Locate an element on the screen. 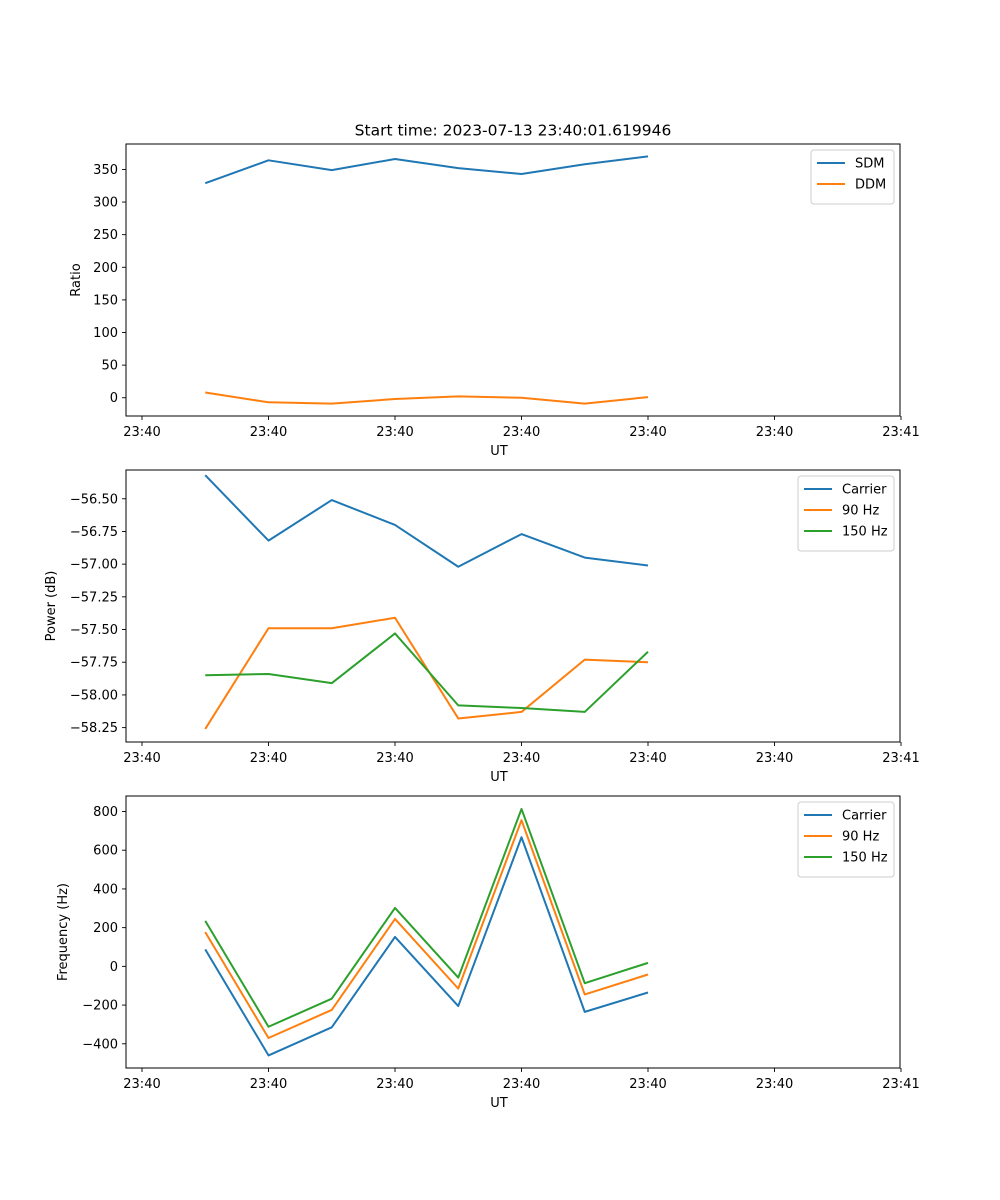  y-tick-label: 50 is located at coordinates (109, 366).